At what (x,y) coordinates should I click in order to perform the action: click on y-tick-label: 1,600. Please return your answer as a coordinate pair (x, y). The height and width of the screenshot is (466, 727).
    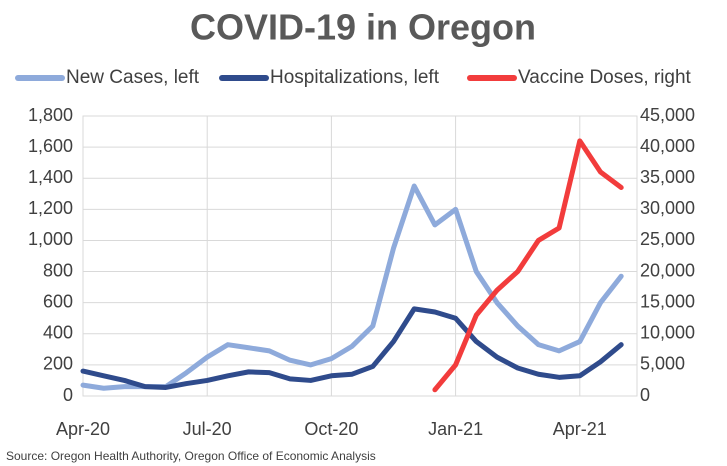
    Looking at the image, I should click on (50, 146).